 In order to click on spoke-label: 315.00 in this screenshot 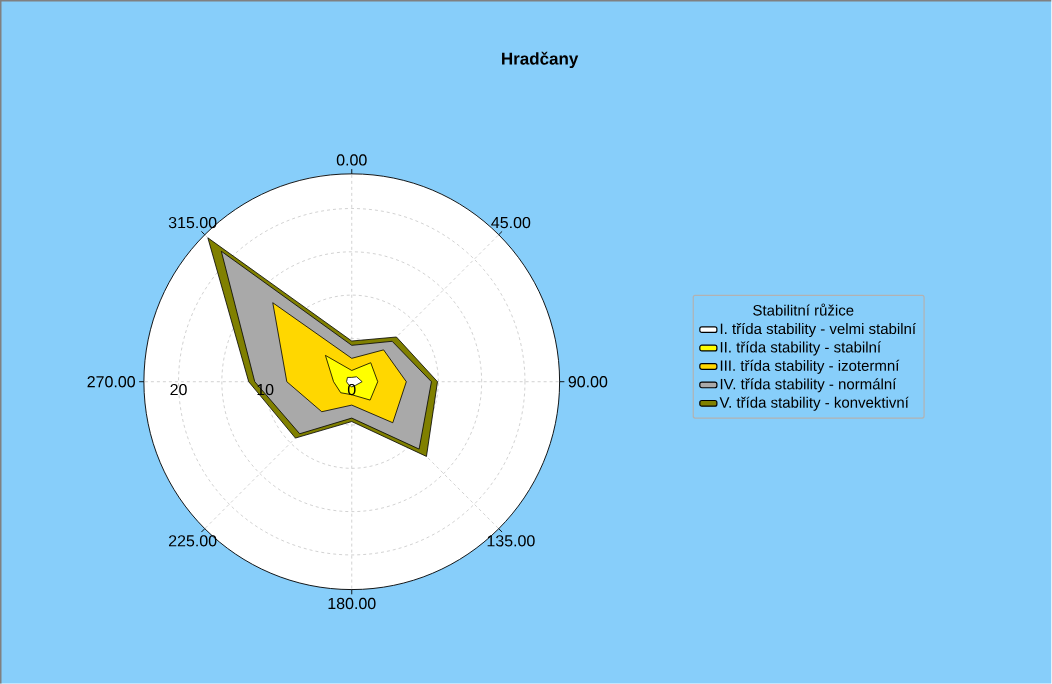, I will do `click(192, 222)`.